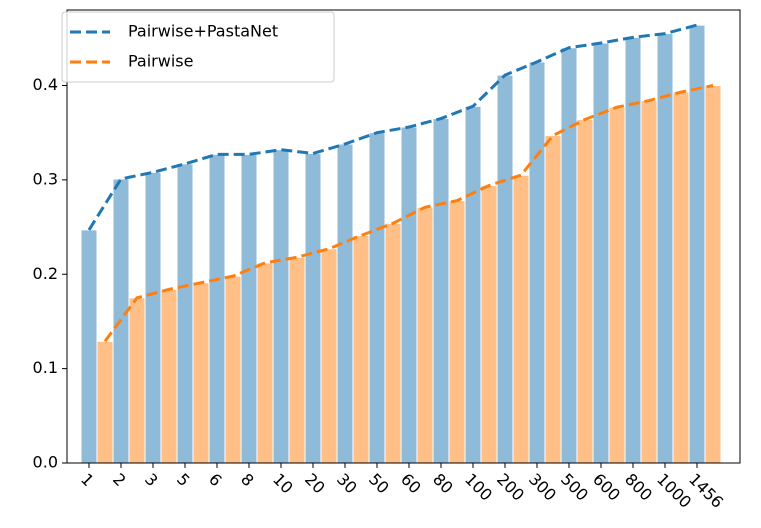  I want to click on x-tick-label: 1, so click(87, 480).